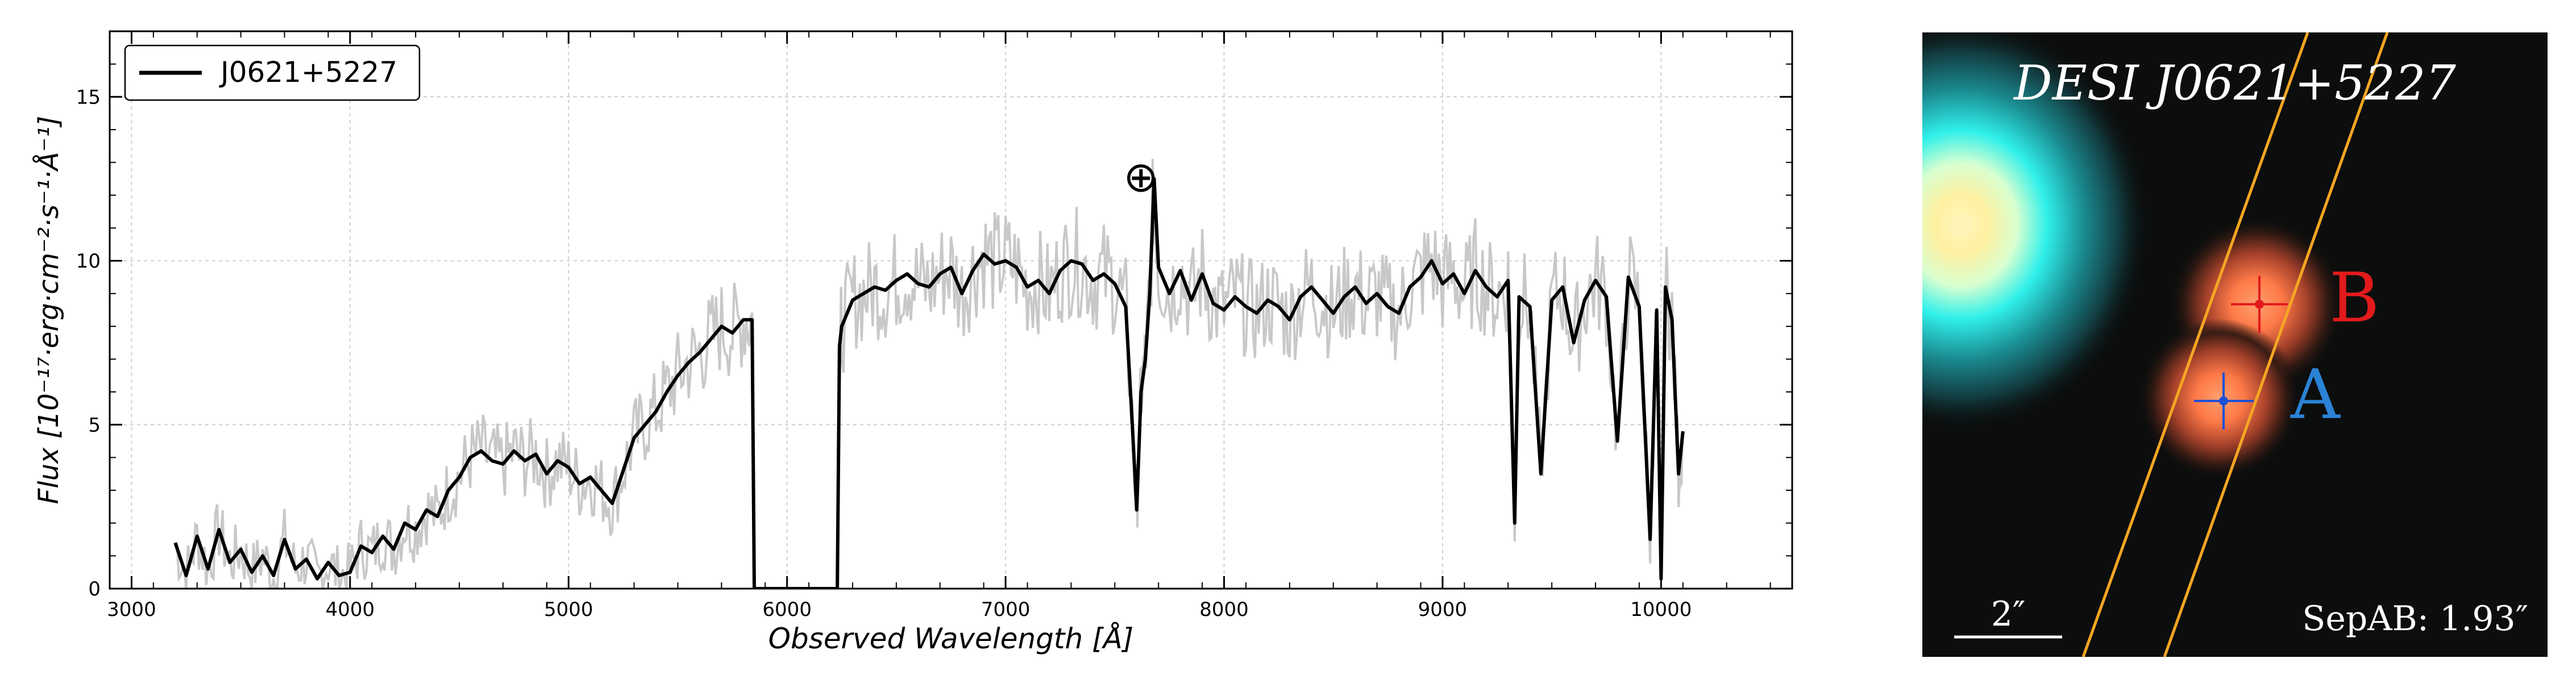  Describe the element at coordinates (2259, 304) in the screenshot. I see `marker-b-dot` at that location.